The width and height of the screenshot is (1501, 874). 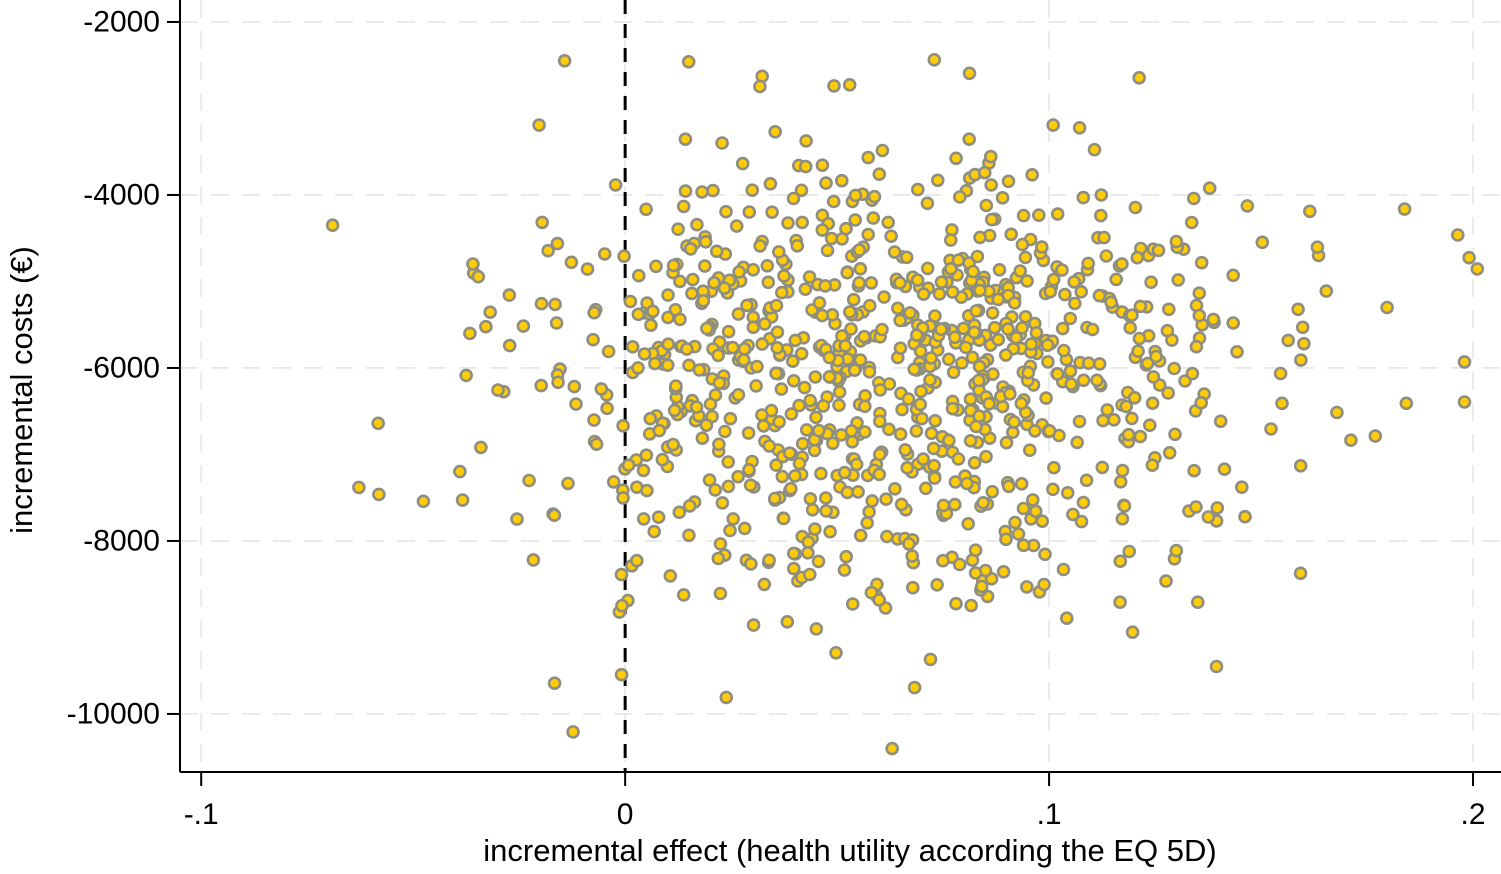 What do you see at coordinates (625, 814) in the screenshot?
I see `x-tick-label: 0` at bounding box center [625, 814].